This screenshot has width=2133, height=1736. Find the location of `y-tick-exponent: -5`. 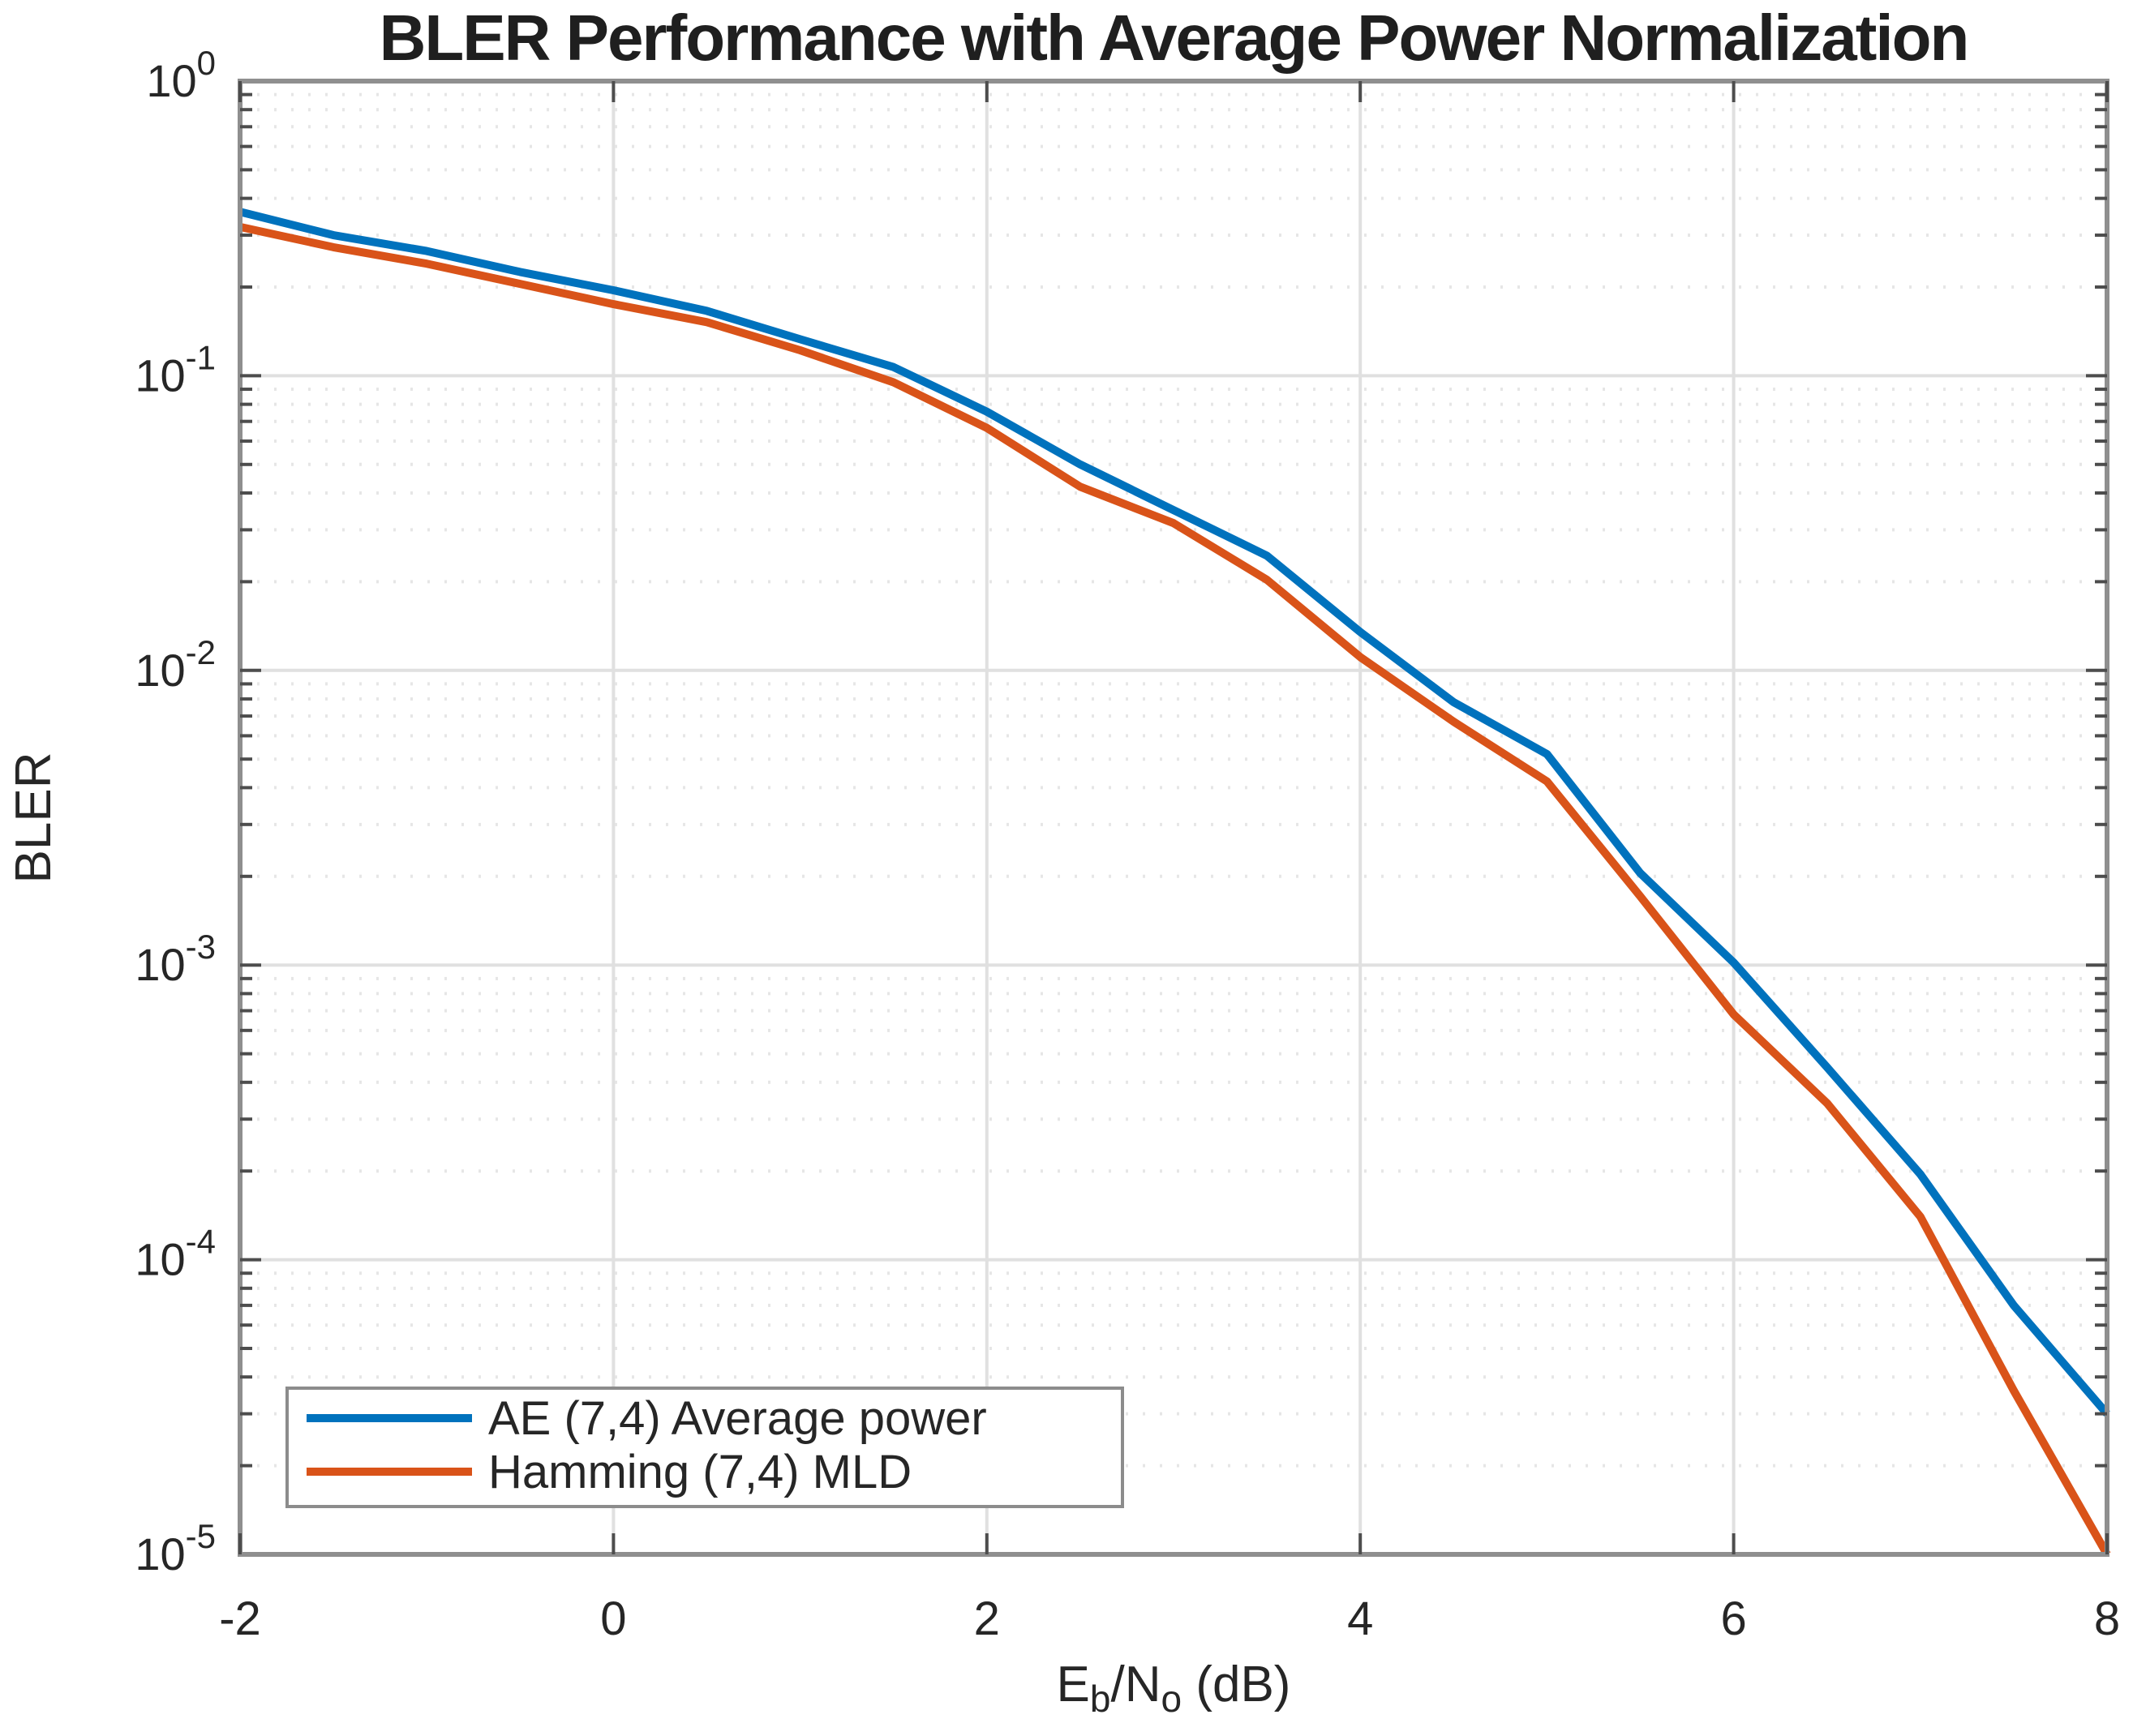

y-tick-exponent: -5 is located at coordinates (201, 1536).